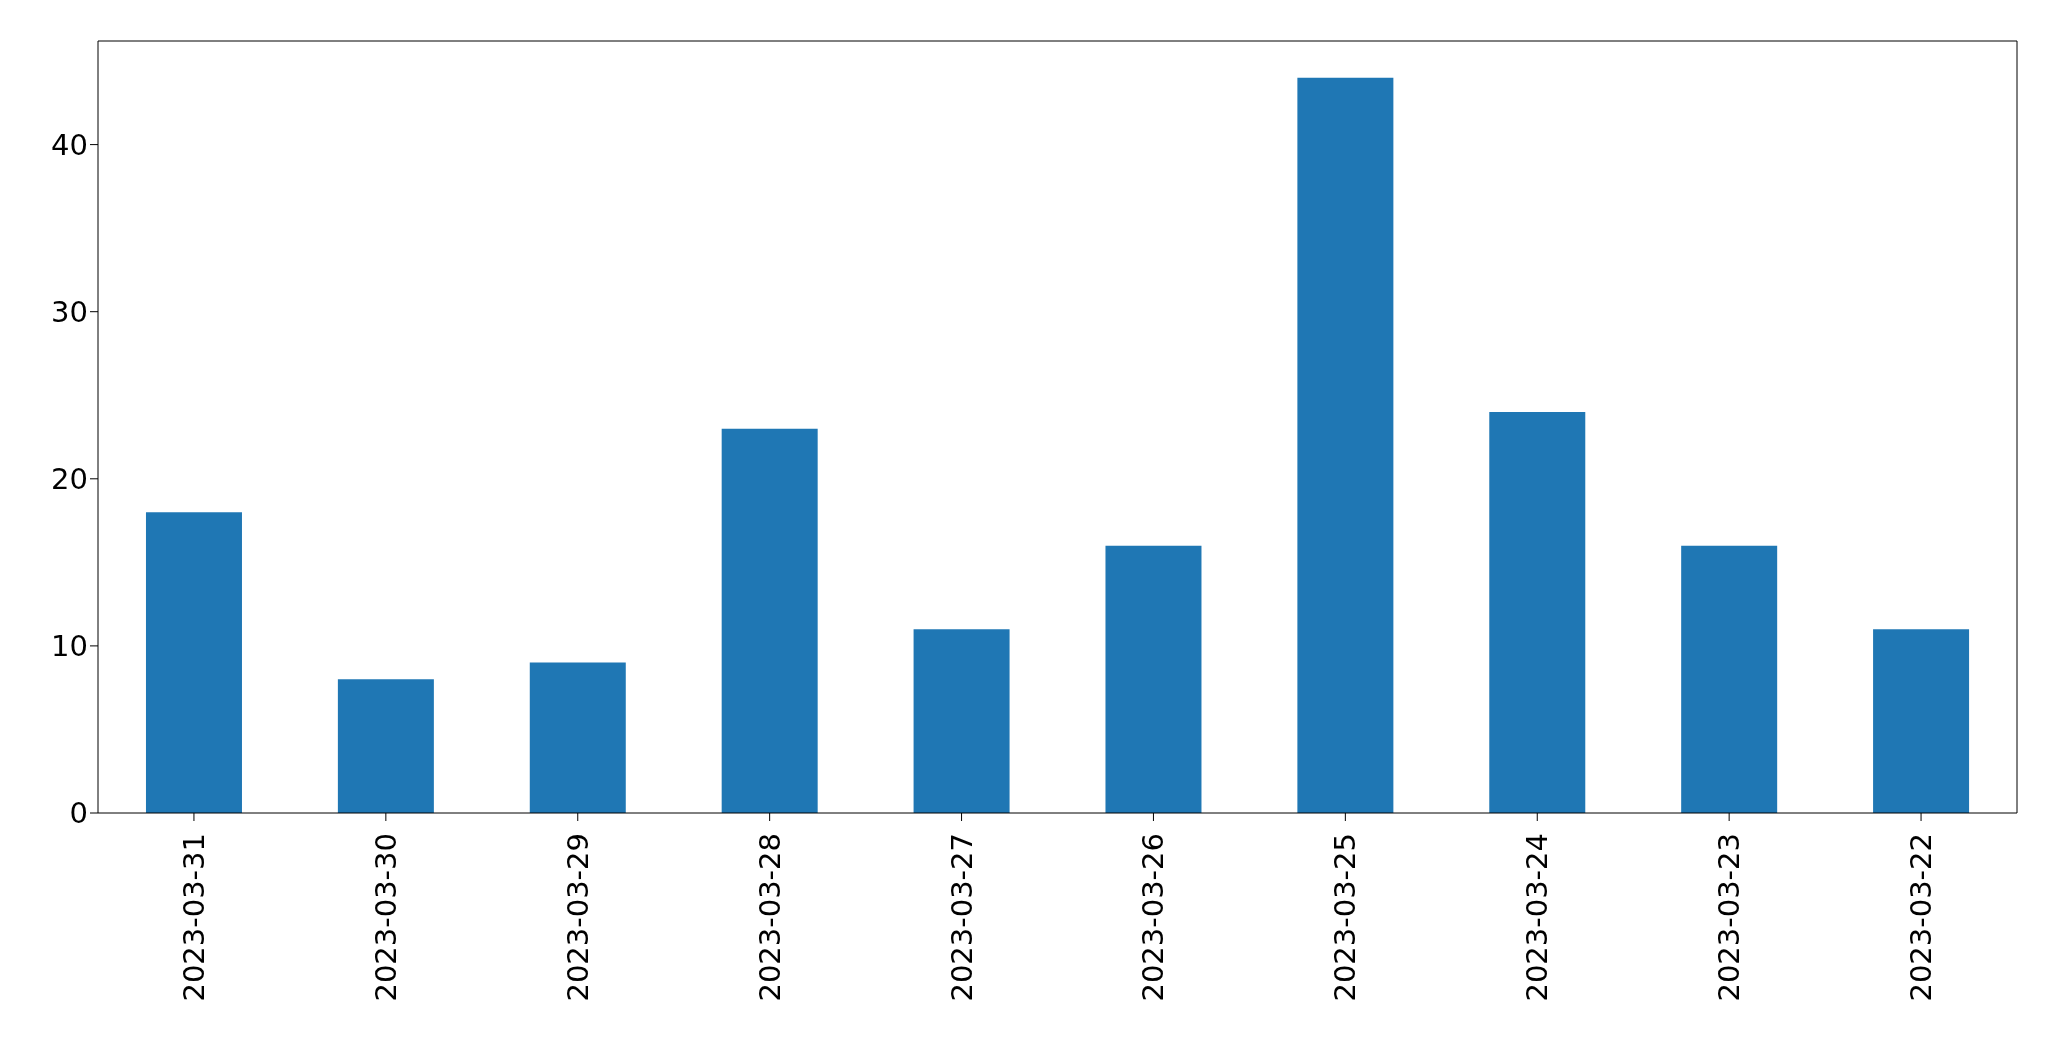 The image size is (2071, 1061). Describe the element at coordinates (1345, 917) in the screenshot. I see `x-tick-label: 2023-03-25` at that location.